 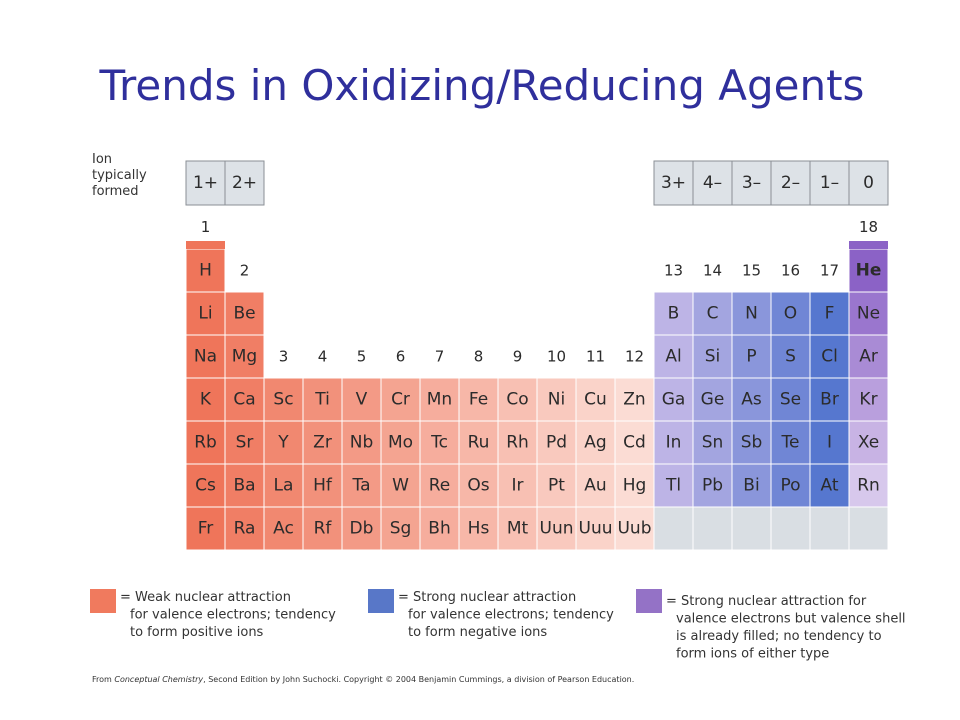 I want to click on element-symbol: Rf, so click(x=323, y=529).